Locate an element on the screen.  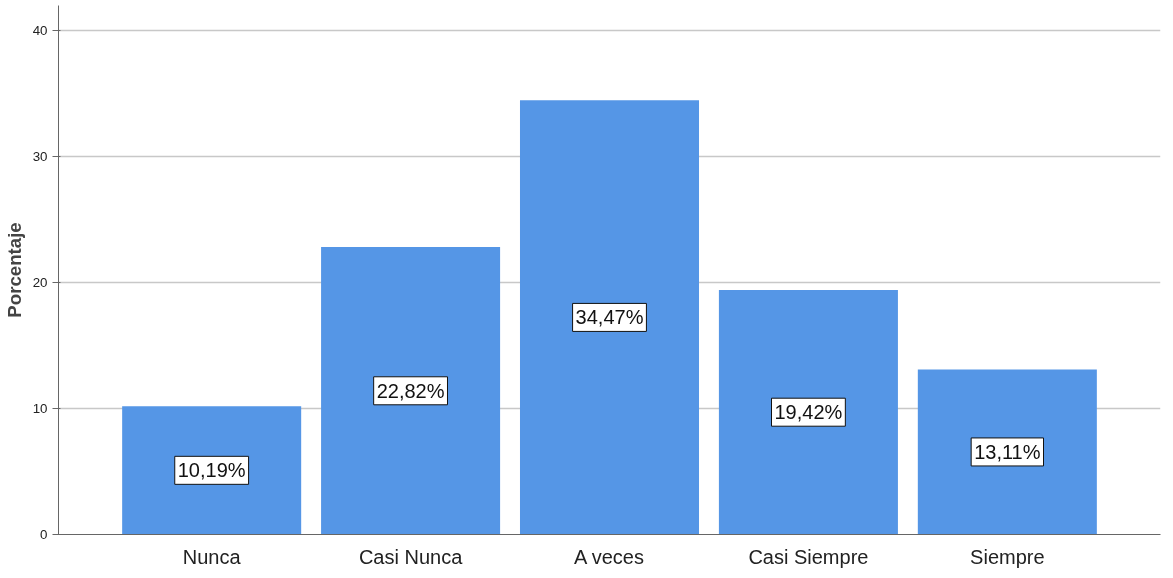
y-tick-label: 10 is located at coordinates (40, 409).